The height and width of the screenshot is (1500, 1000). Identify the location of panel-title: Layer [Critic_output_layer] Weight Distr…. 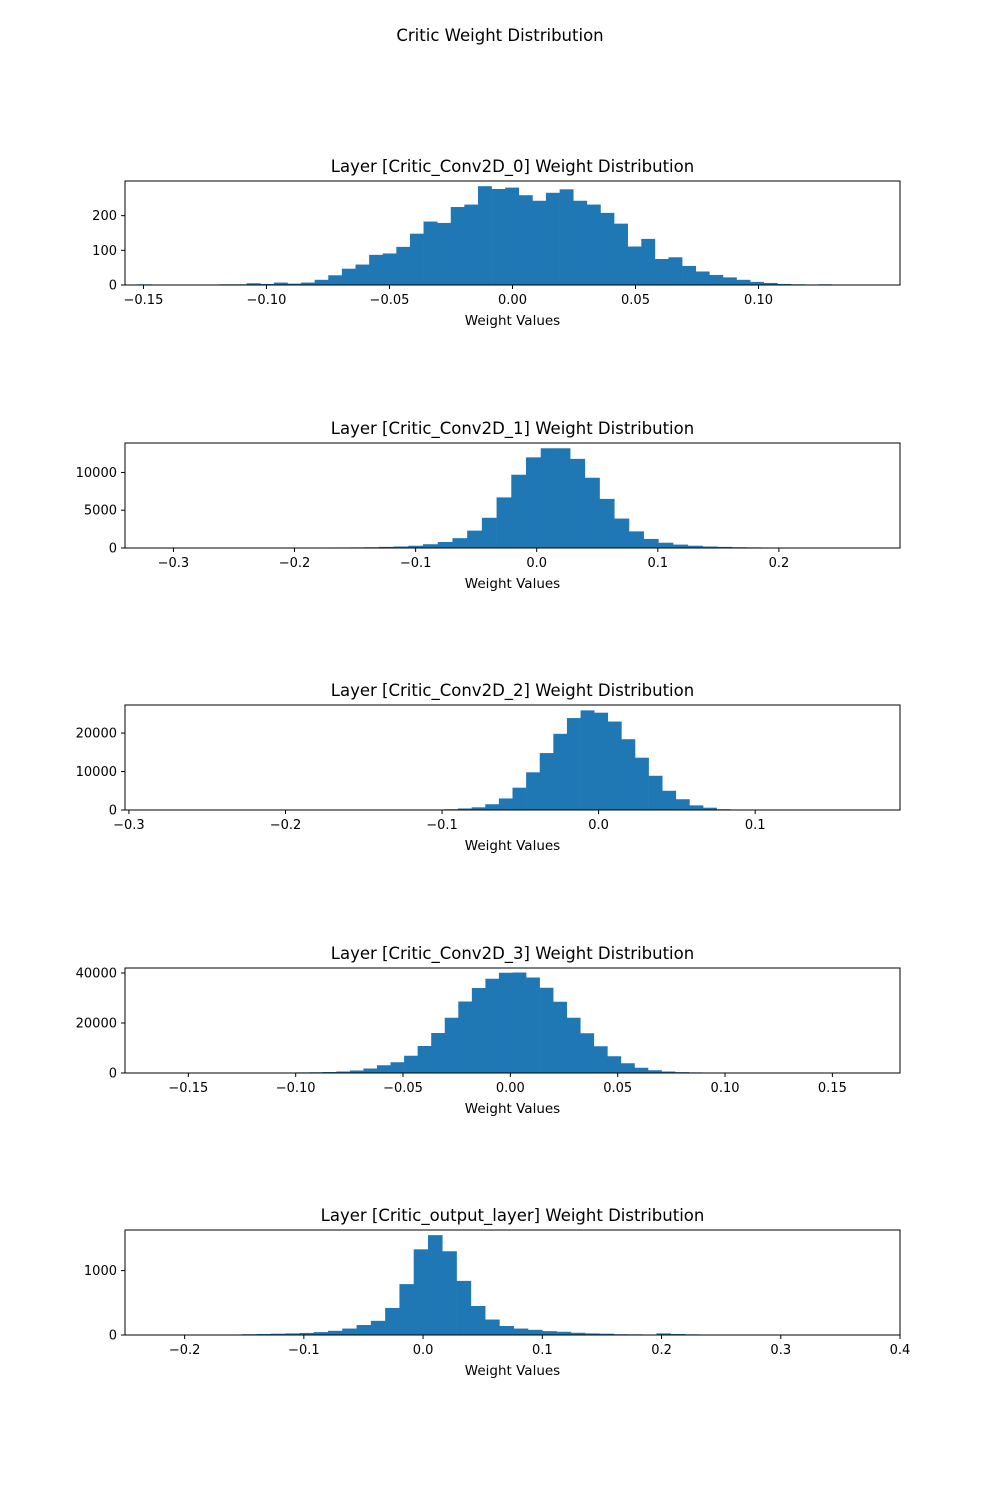
(513, 1216).